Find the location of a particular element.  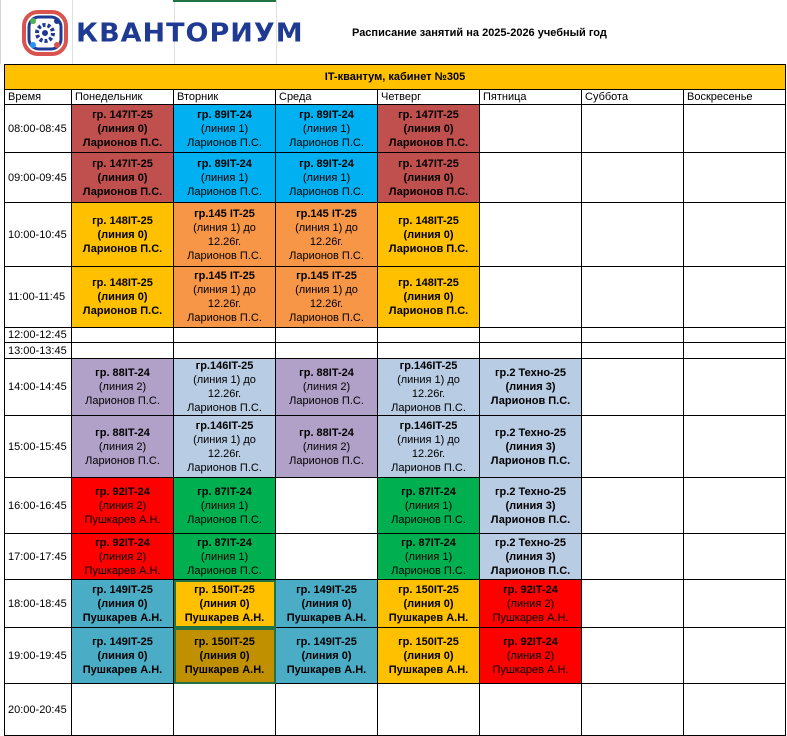

time-slot: 13:00-13:45 is located at coordinates (38, 350).